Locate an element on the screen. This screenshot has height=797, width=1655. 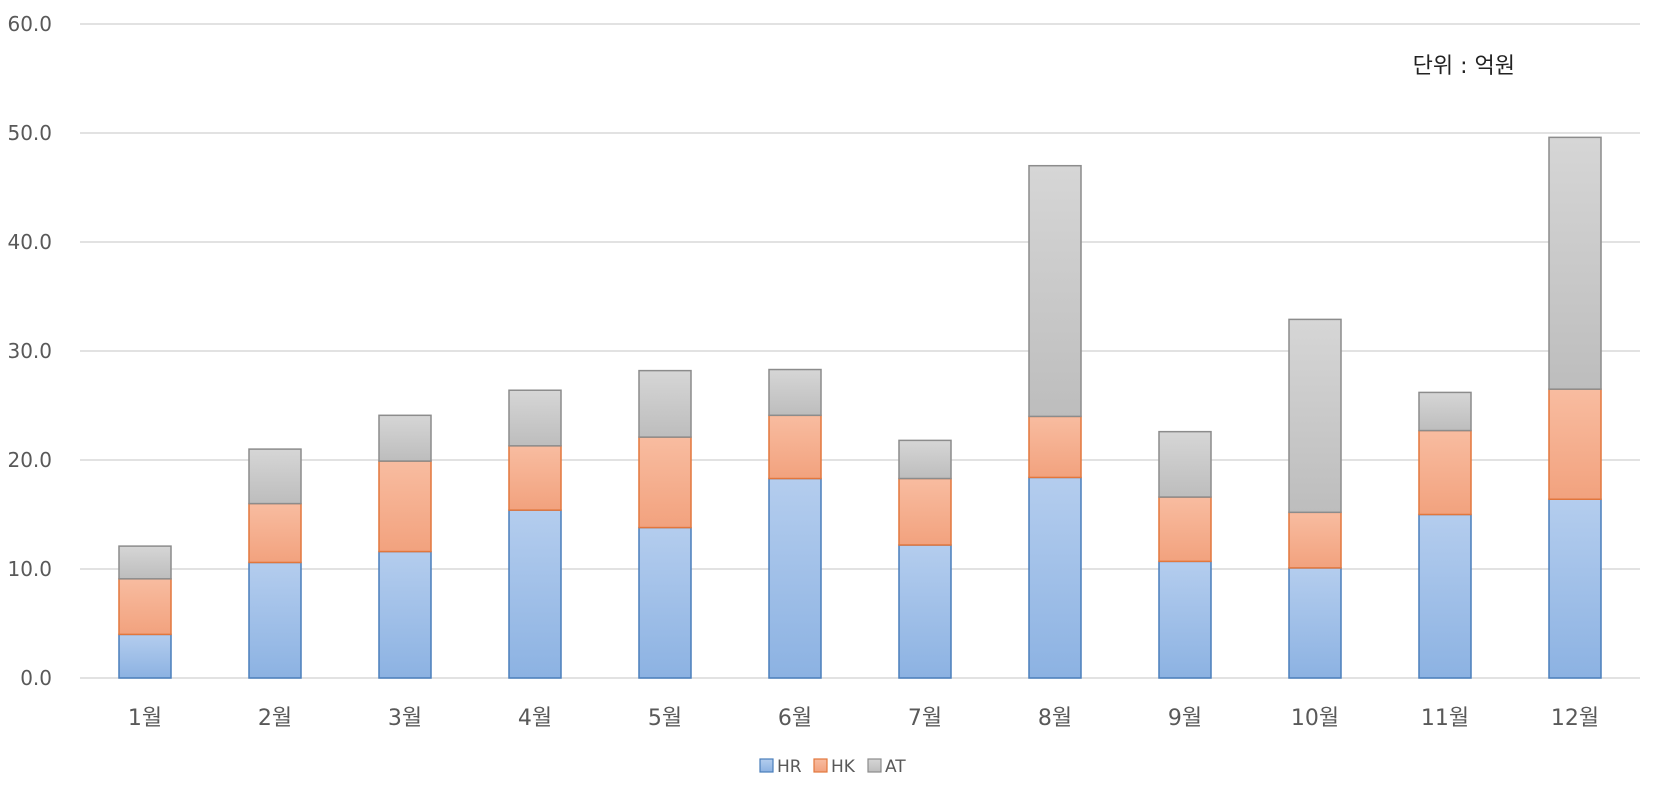
y-tick-label: 30.0 is located at coordinates (29, 351).